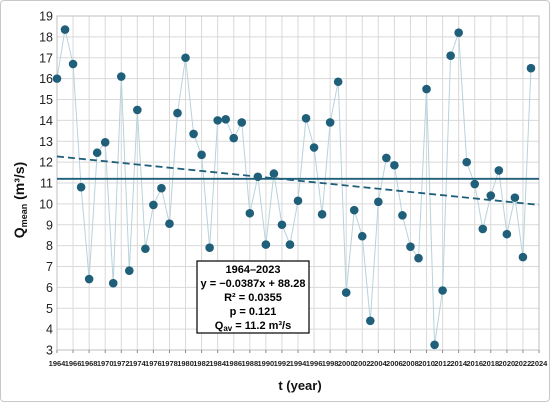 Image resolution: width=550 pixels, height=402 pixels. Describe the element at coordinates (490, 363) in the screenshot. I see `x-tick-label: 2018` at that location.